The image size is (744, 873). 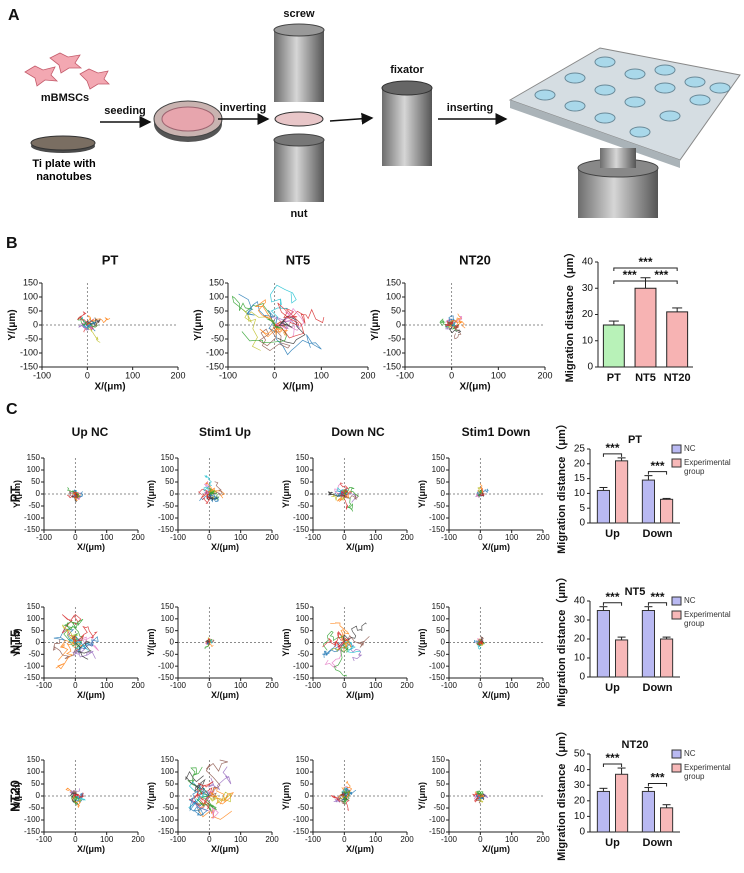 What do you see at coordinates (299, 66) in the screenshot?
I see `screw` at bounding box center [299, 66].